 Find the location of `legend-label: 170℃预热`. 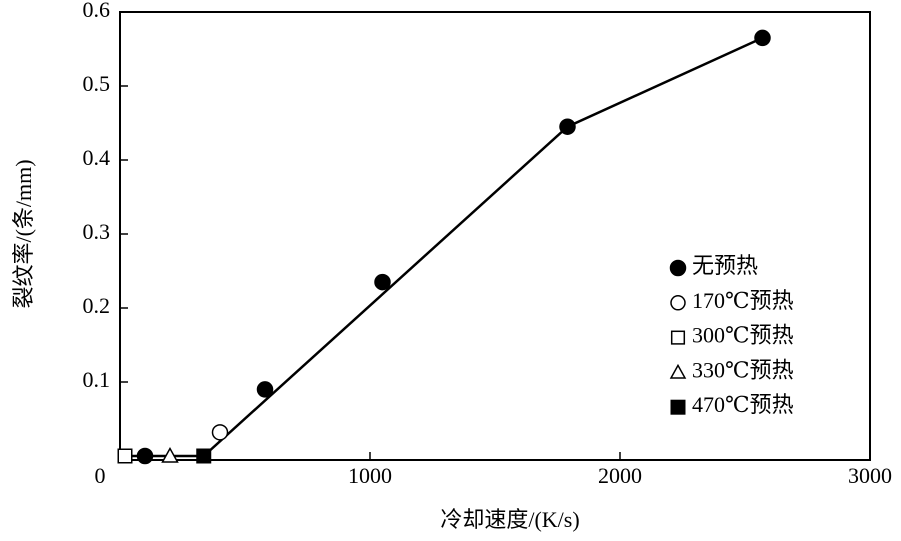

legend-label: 170℃预热 is located at coordinates (743, 300).